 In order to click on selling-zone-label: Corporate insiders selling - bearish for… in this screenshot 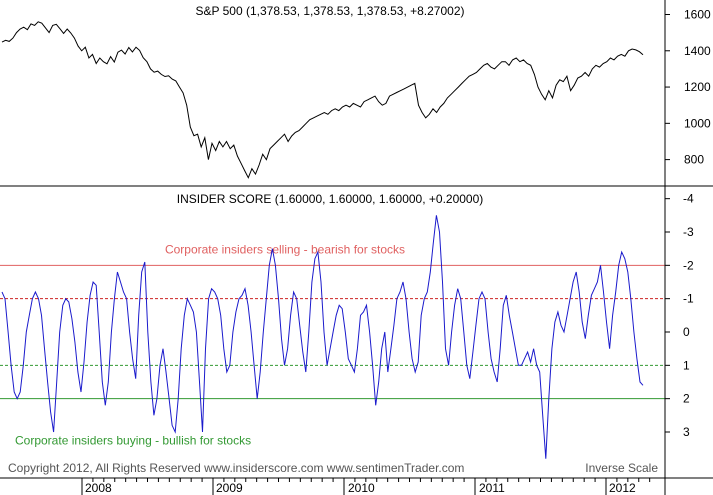, I will do `click(285, 249)`.